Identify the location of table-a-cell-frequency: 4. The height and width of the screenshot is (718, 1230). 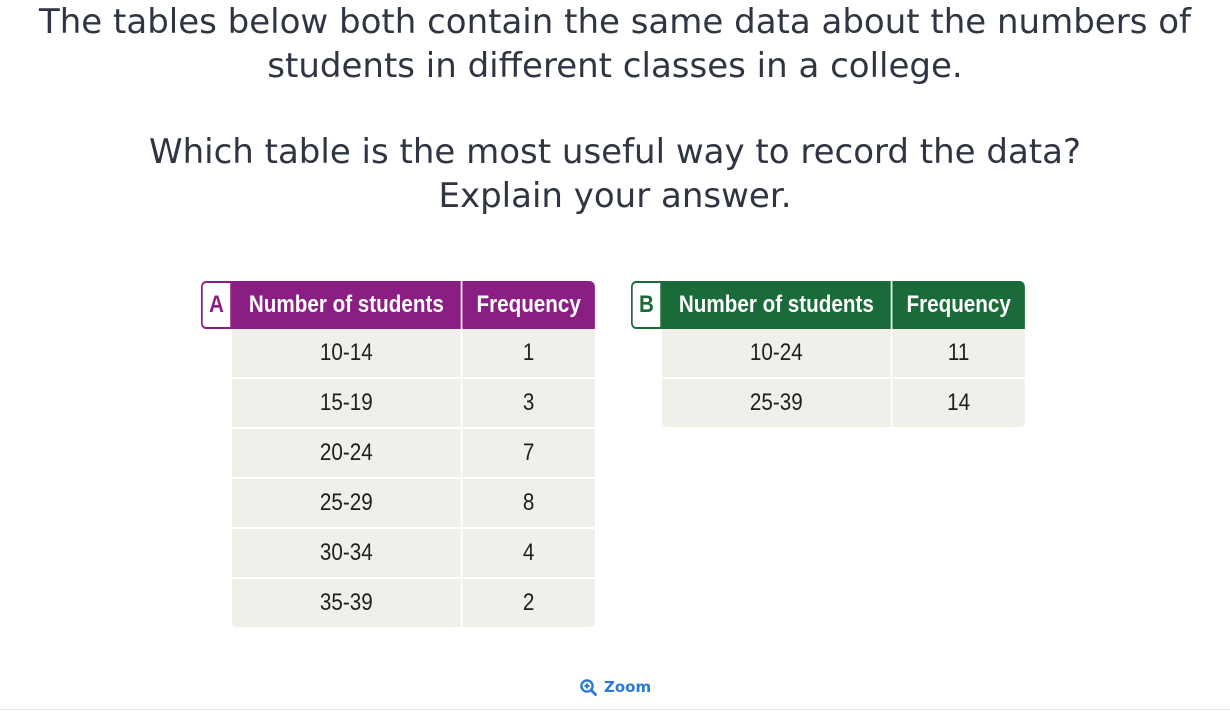
(528, 554).